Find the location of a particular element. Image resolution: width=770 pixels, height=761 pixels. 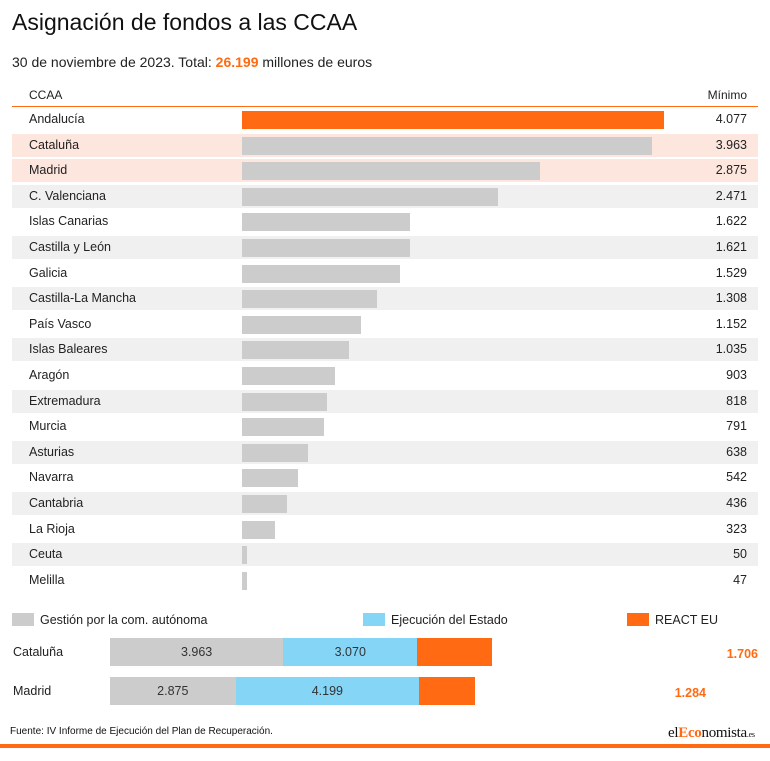

subtitle-prefix: 30 de noviembre de 2023. Total: is located at coordinates (114, 62).